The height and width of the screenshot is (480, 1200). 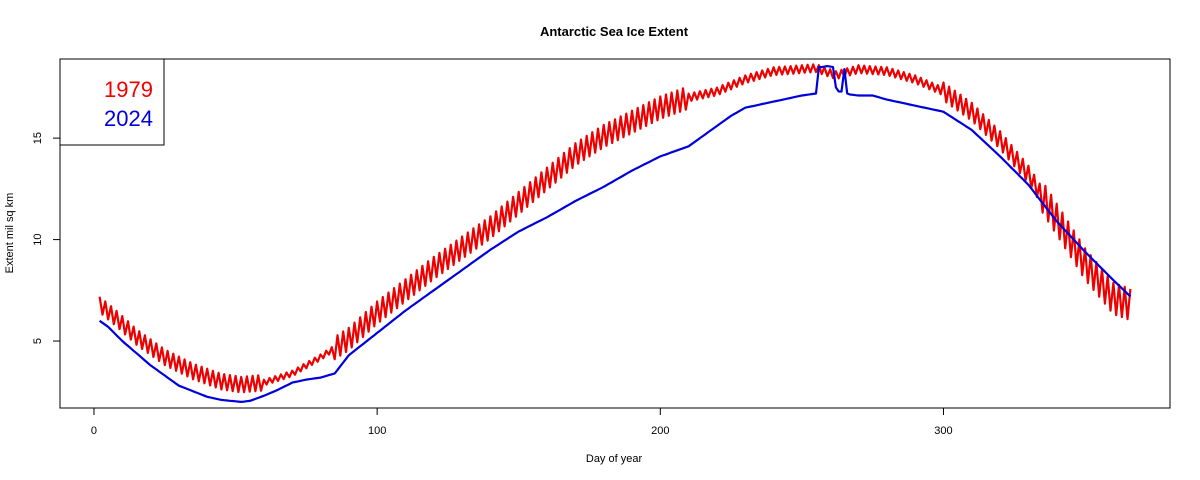 I want to click on y-tick-label: 15, so click(x=38, y=138).